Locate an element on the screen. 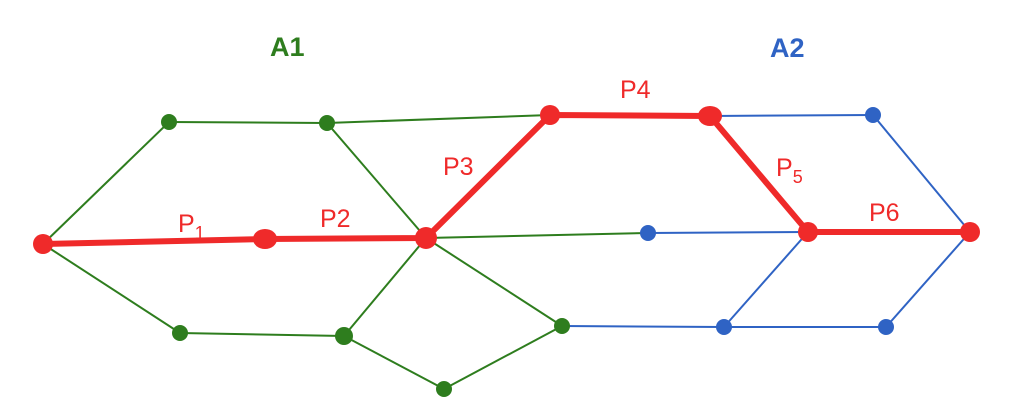  region-label-a2: A2 is located at coordinates (787, 48).